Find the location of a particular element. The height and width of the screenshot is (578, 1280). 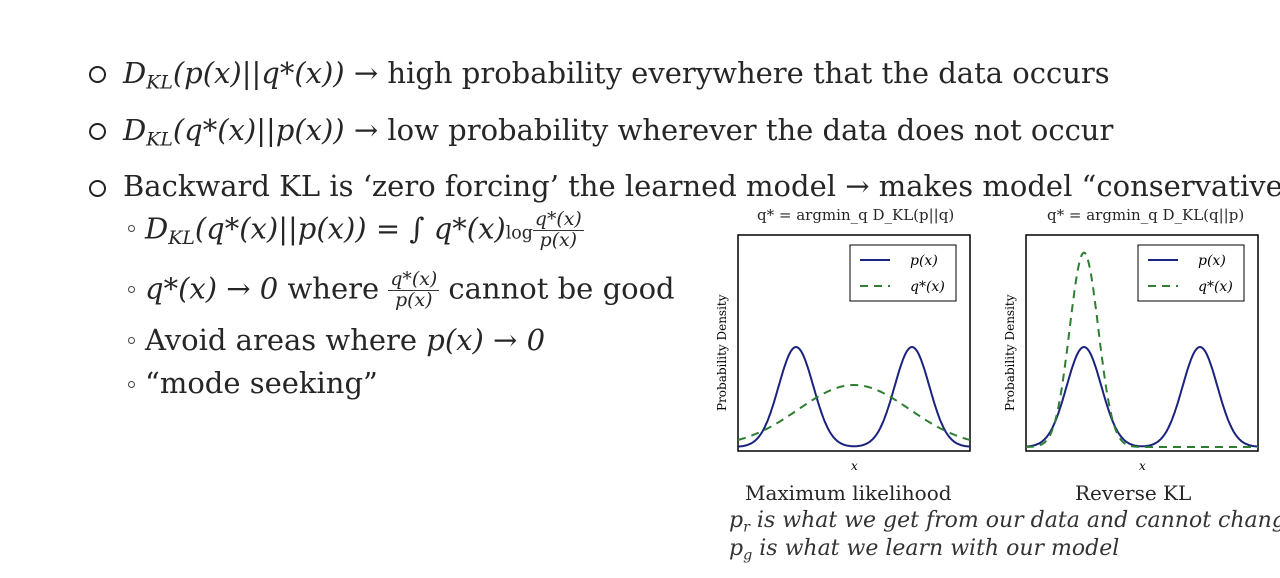

post-text: cannot be good is located at coordinates (557, 288).